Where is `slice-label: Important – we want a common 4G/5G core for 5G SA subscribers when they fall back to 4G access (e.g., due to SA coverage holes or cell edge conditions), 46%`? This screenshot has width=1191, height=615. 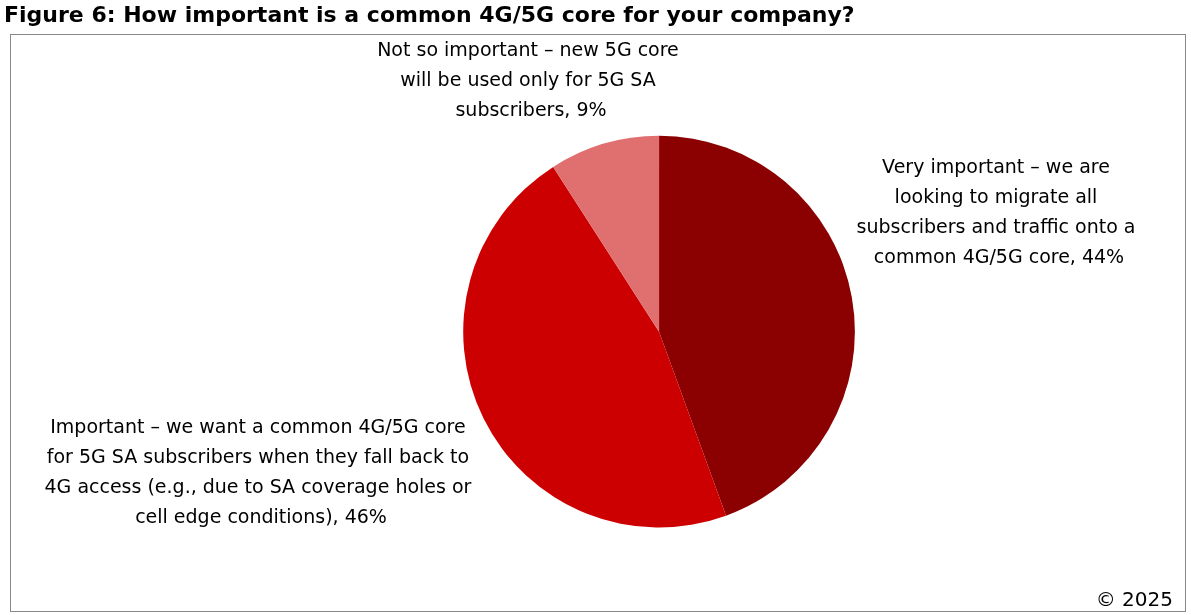
slice-label: Important – we want a common 4G/5G core for 5G SA subscribers when they fall back to 4G access (e.g., due to SA coverage holes or cell edge conditions), 46% is located at coordinates (261, 471).